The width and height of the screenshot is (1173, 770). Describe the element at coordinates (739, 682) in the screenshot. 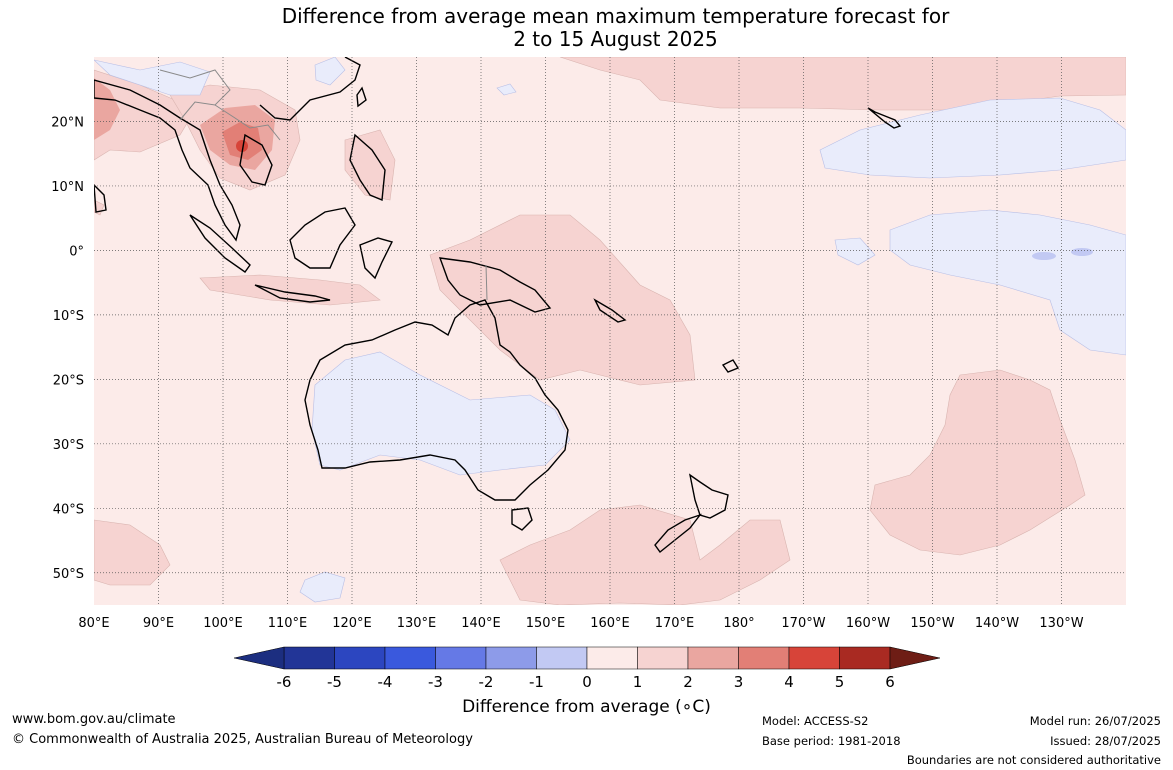

I see `colorbar-tick-label: 3` at that location.